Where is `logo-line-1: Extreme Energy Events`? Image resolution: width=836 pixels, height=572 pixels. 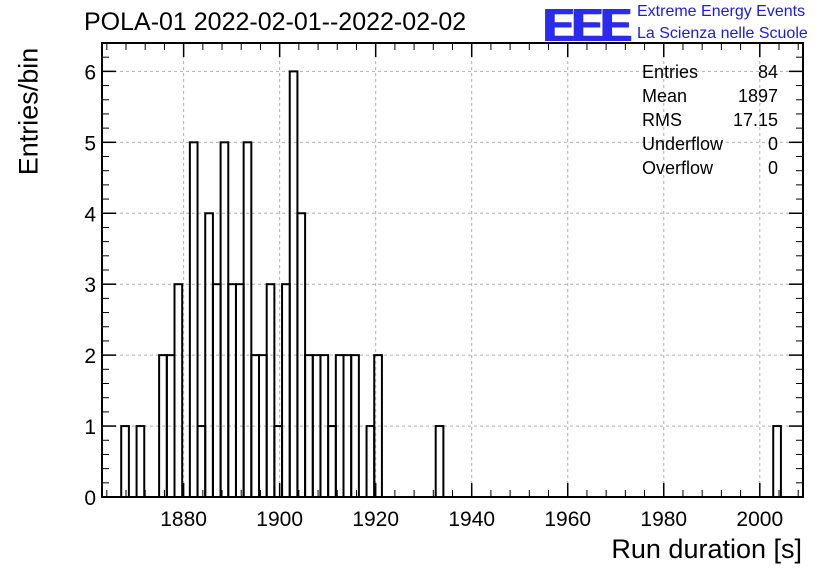
logo-line-1: Extreme Energy Events is located at coordinates (721, 11).